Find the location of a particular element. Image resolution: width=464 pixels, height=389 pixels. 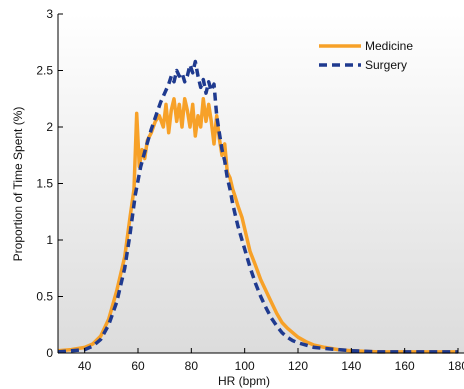

x-tick-label: 40 is located at coordinates (85, 366).